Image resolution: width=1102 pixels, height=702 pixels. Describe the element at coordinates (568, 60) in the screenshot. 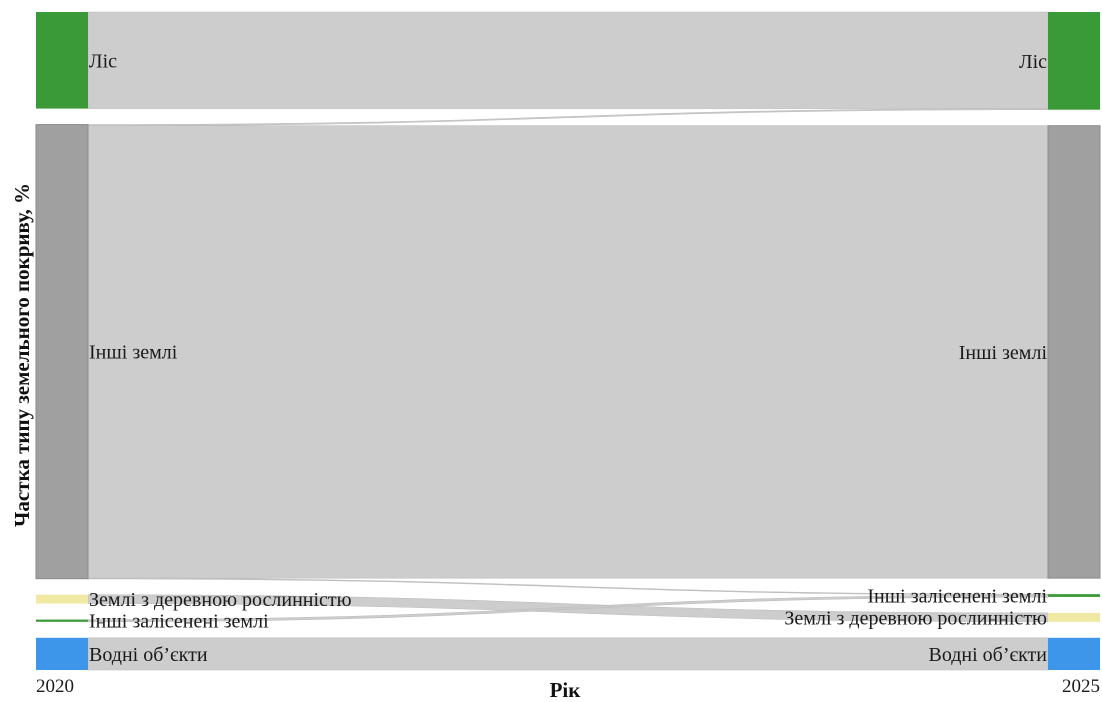

I see `flow-forest-to-forest` at that location.